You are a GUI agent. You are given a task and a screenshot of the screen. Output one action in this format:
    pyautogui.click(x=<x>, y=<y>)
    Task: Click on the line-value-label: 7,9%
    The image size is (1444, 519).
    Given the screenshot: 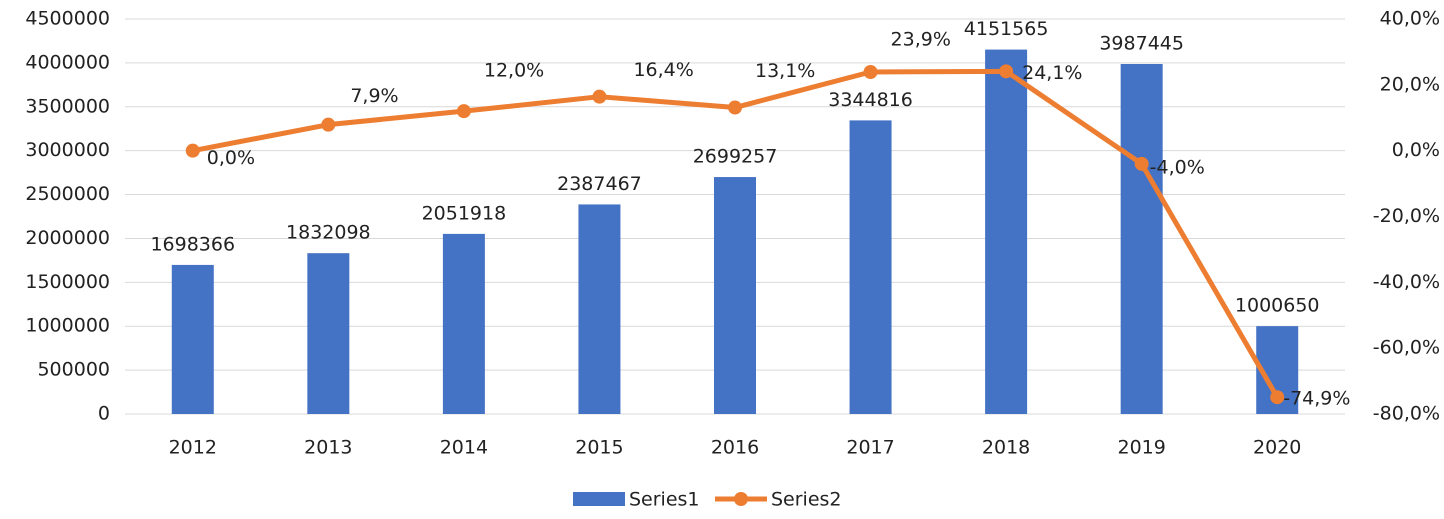 What is the action you would take?
    pyautogui.click(x=374, y=96)
    